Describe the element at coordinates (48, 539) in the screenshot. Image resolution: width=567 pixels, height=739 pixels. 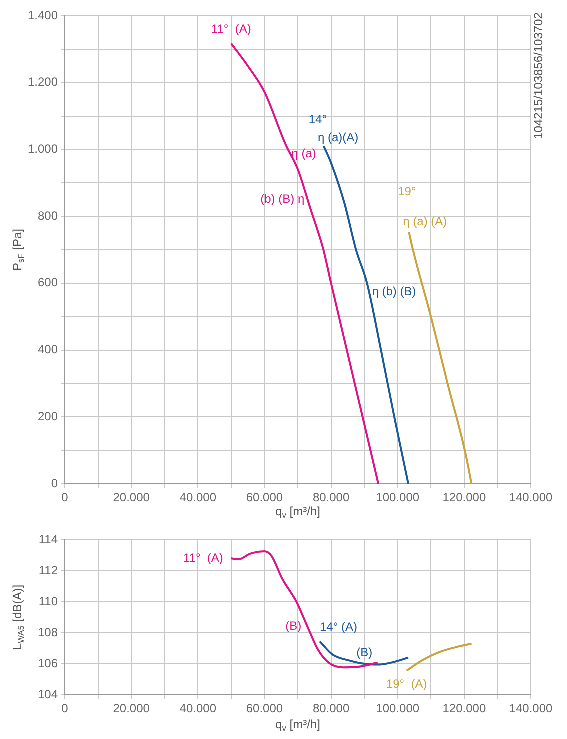
I see `y-tick-label: 114` at that location.